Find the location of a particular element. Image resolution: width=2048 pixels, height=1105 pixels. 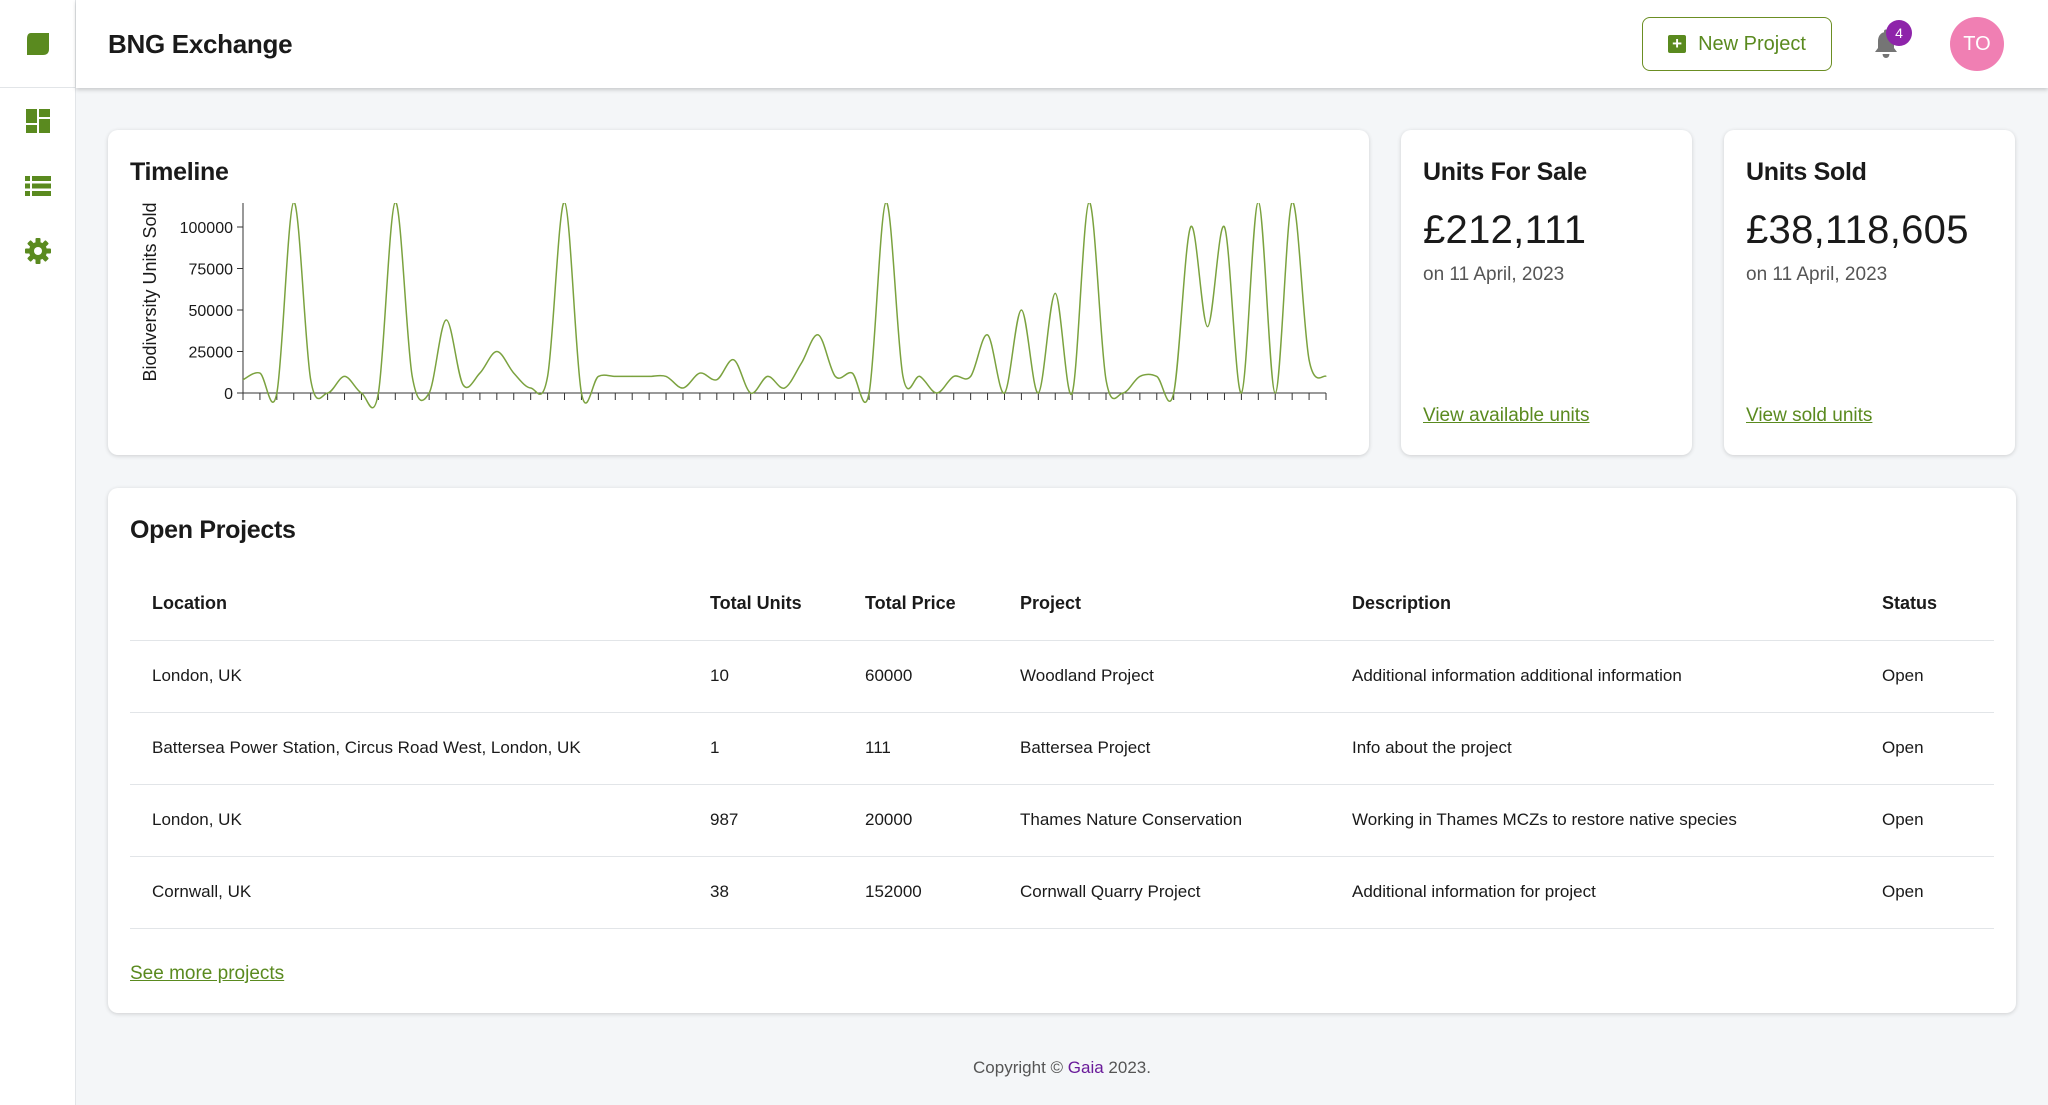

column-header-project: Project is located at coordinates (1186, 604).